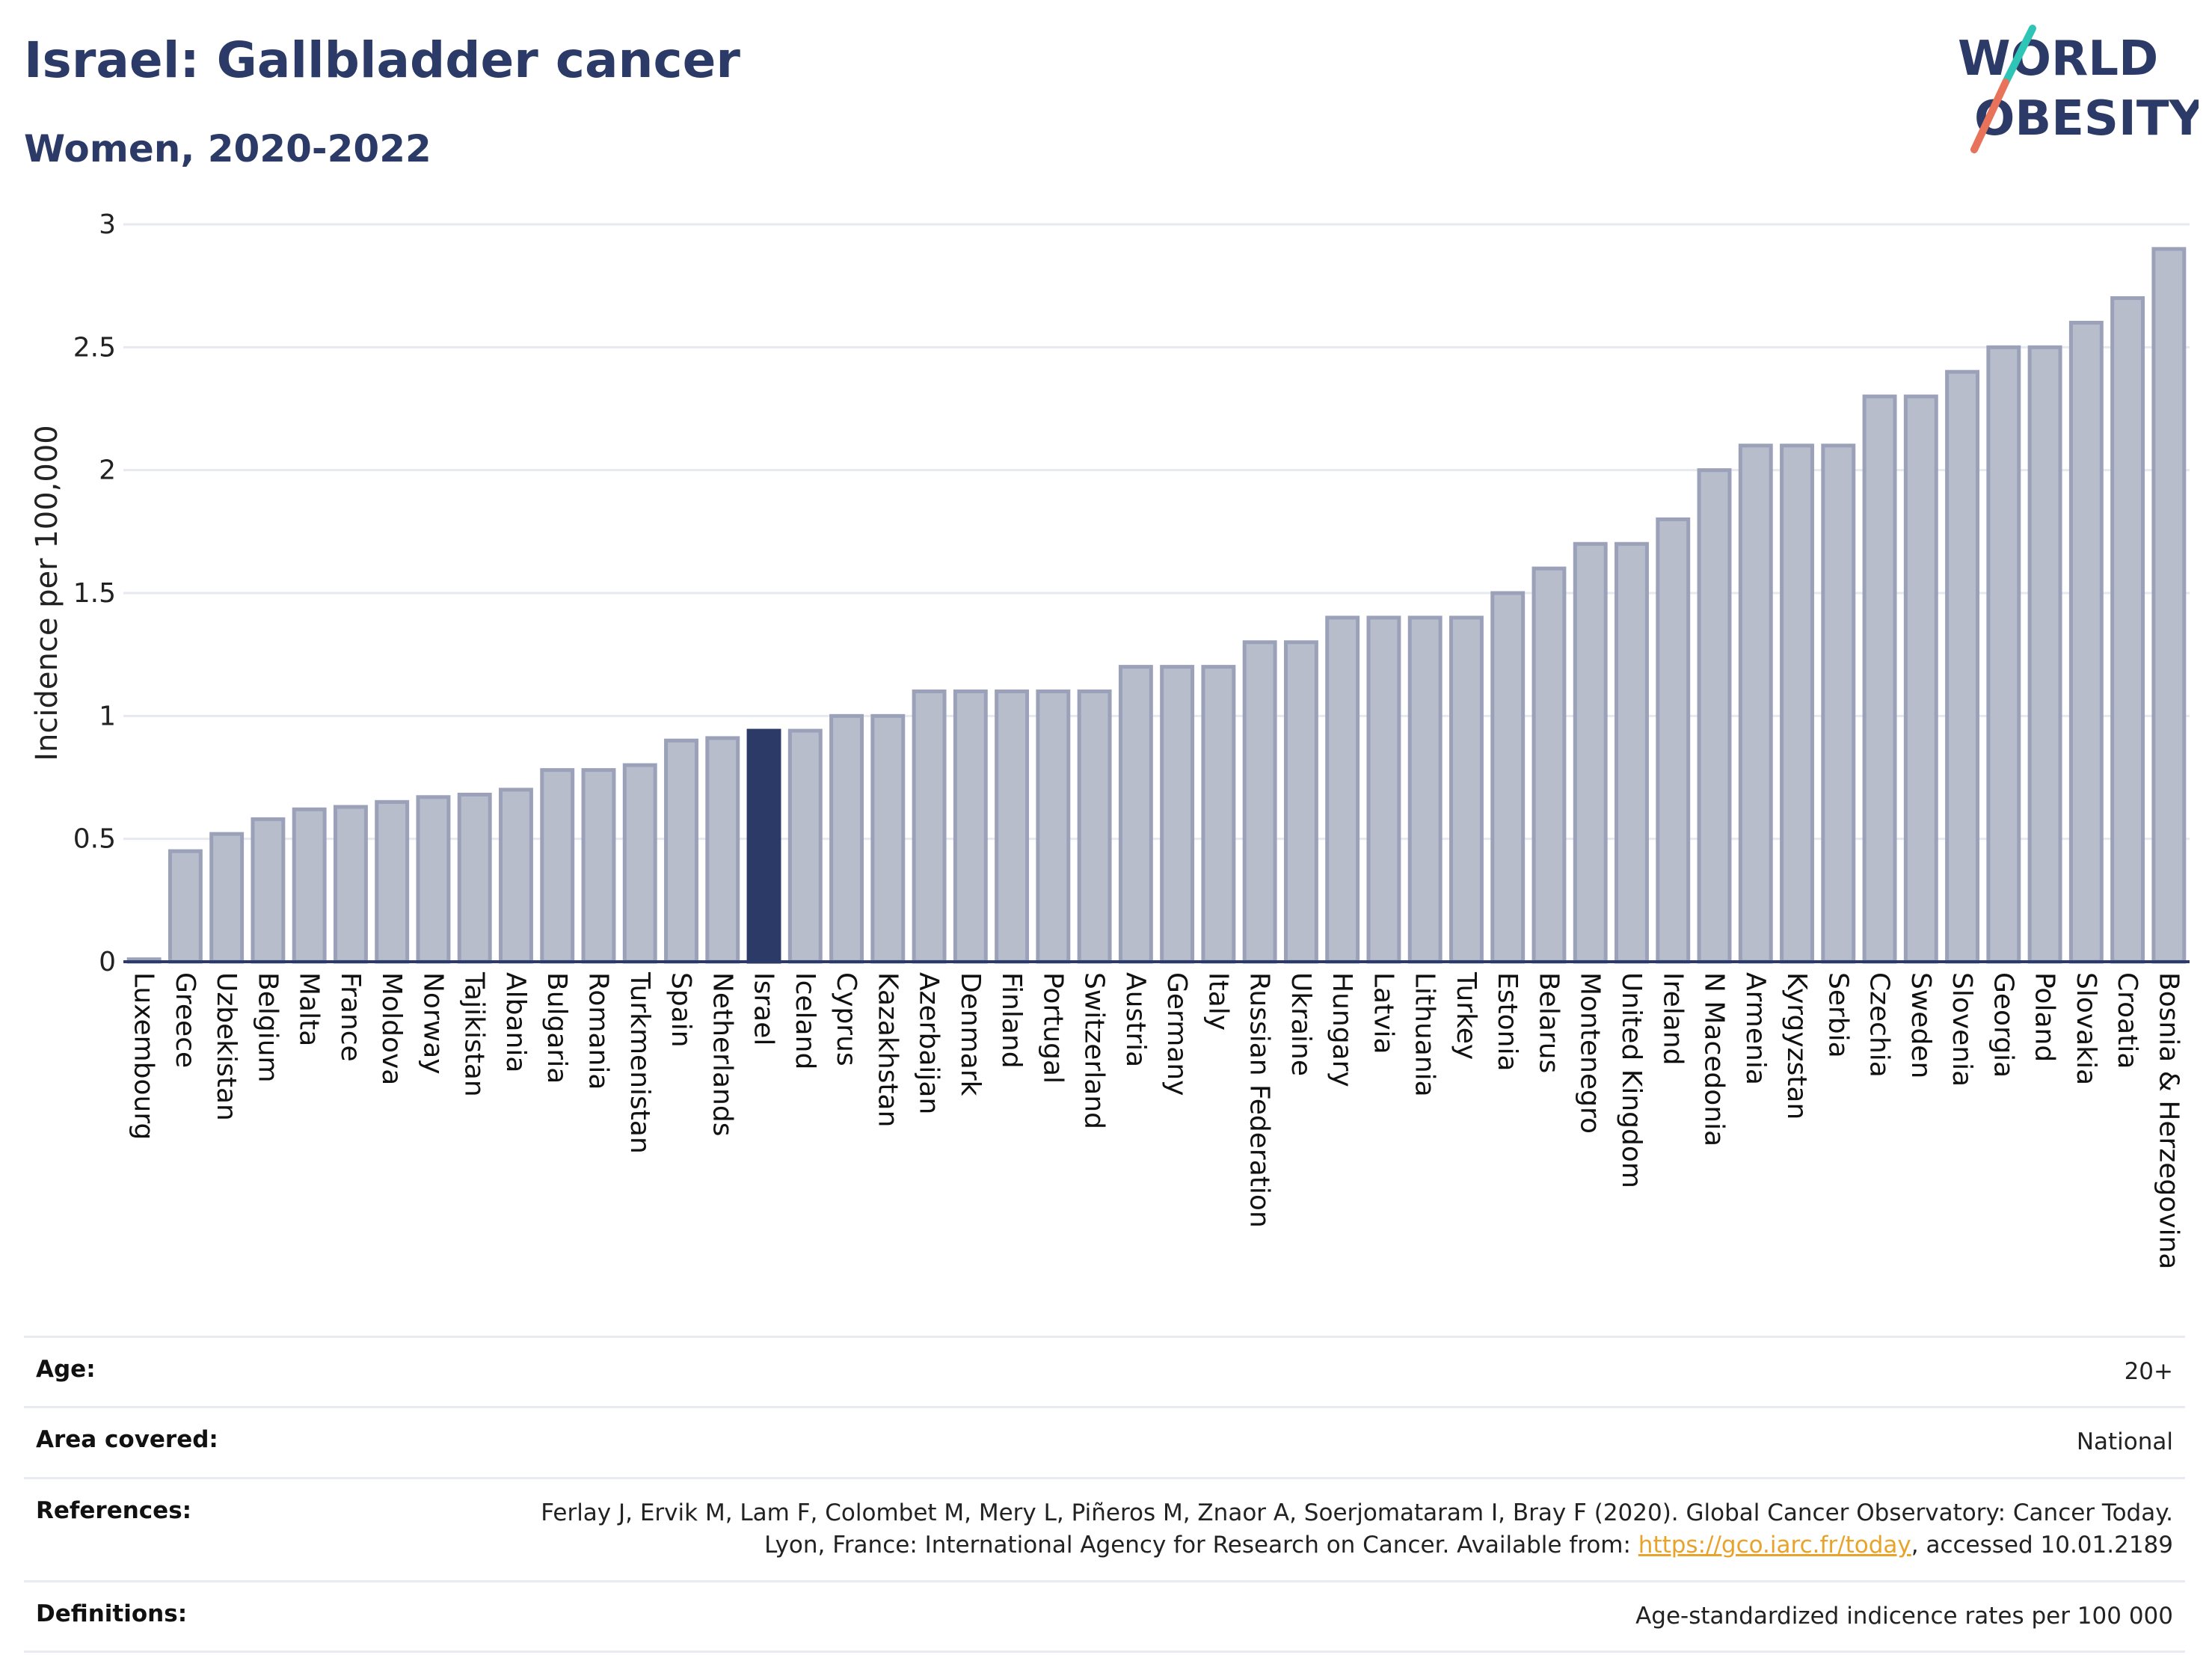 Image resolution: width=2212 pixels, height=1655 pixels. Describe the element at coordinates (1342, 1029) in the screenshot. I see `x-tick-label: Hungary` at that location.